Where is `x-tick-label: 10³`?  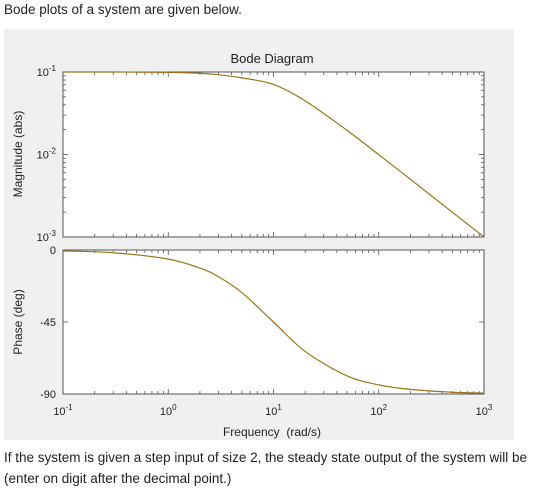 x-tick-label: 10³ is located at coordinates (484, 410).